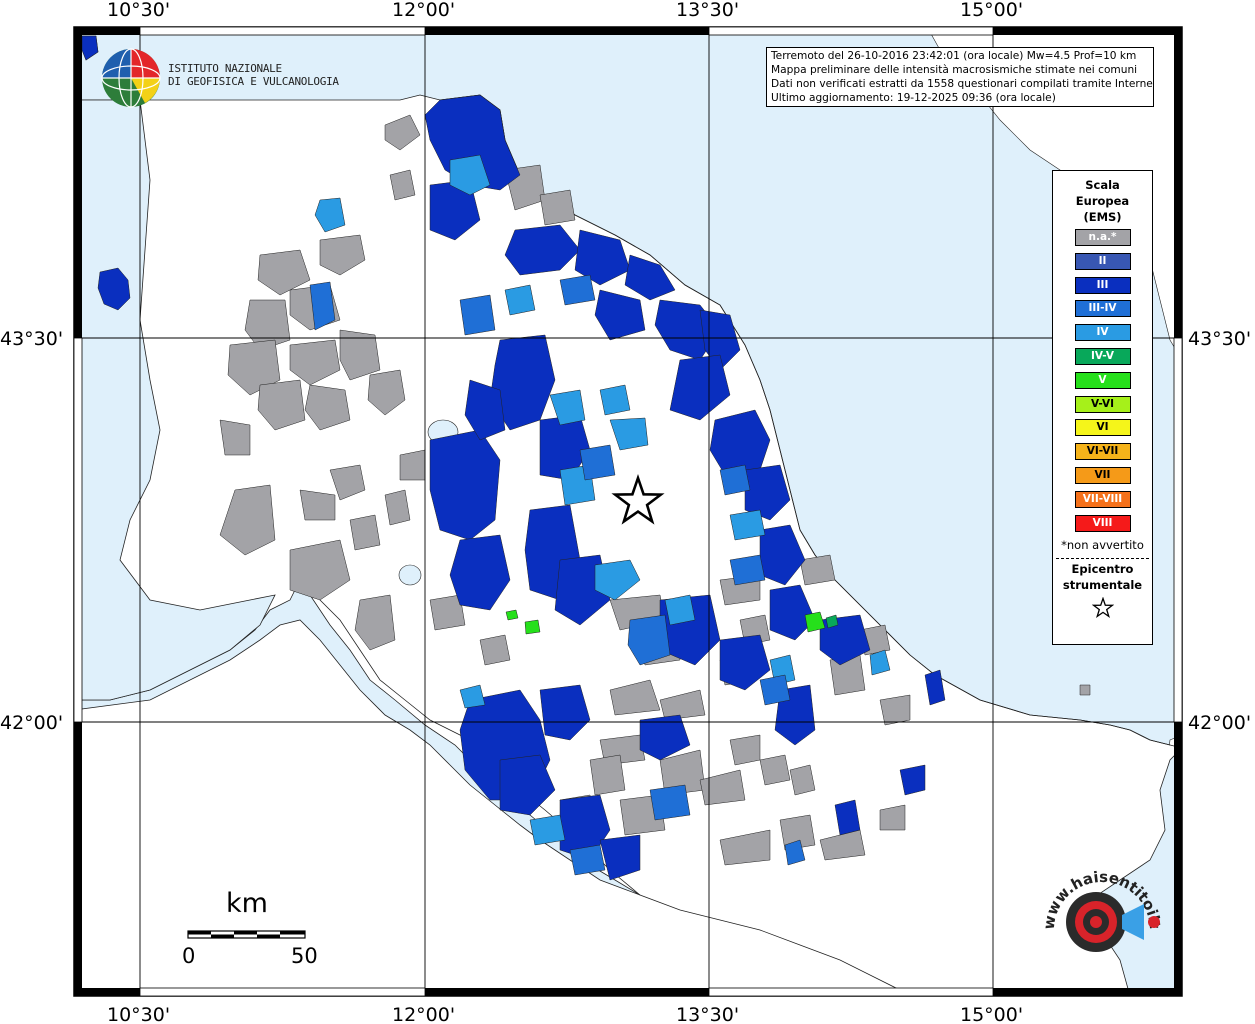 Image resolution: width=1255 pixels, height=1024 pixels. I want to click on lon-label-bottom-2: 12°00', so click(423, 1014).